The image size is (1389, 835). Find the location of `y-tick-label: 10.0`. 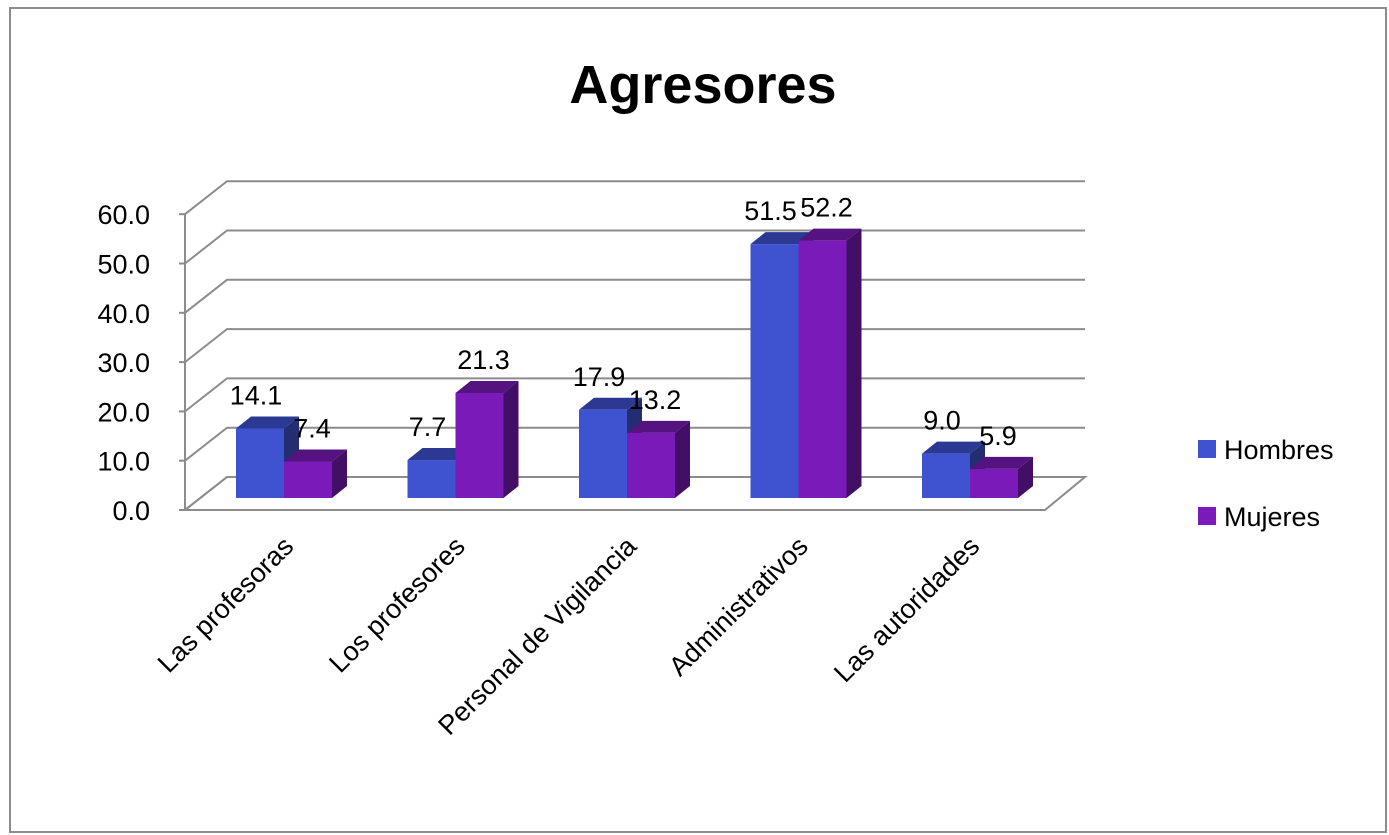

y-tick-label: 10.0 is located at coordinates (123, 462).